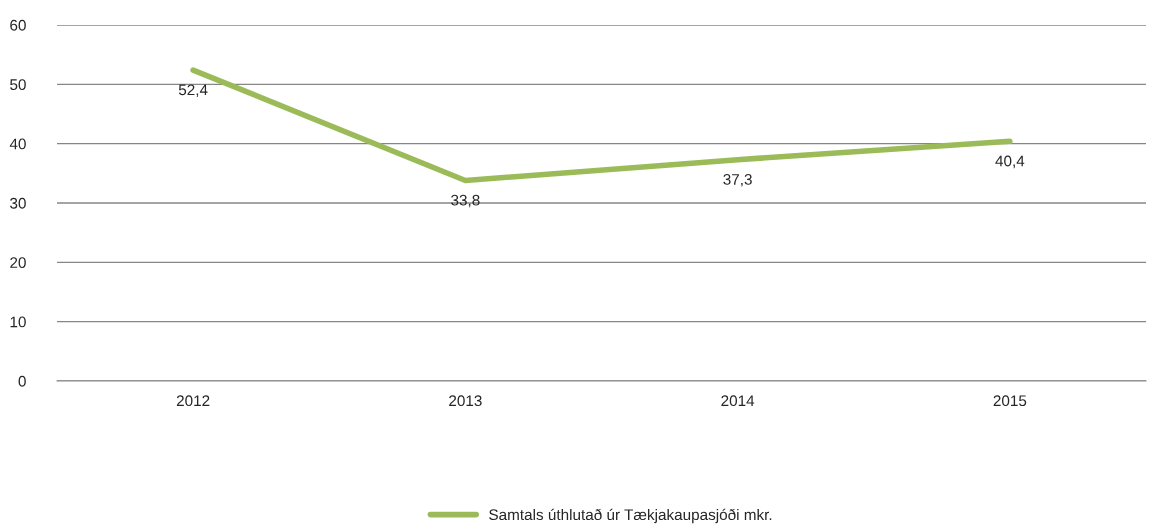 This screenshot has height=532, width=1155. I want to click on y-tick-label: 10, so click(18, 322).